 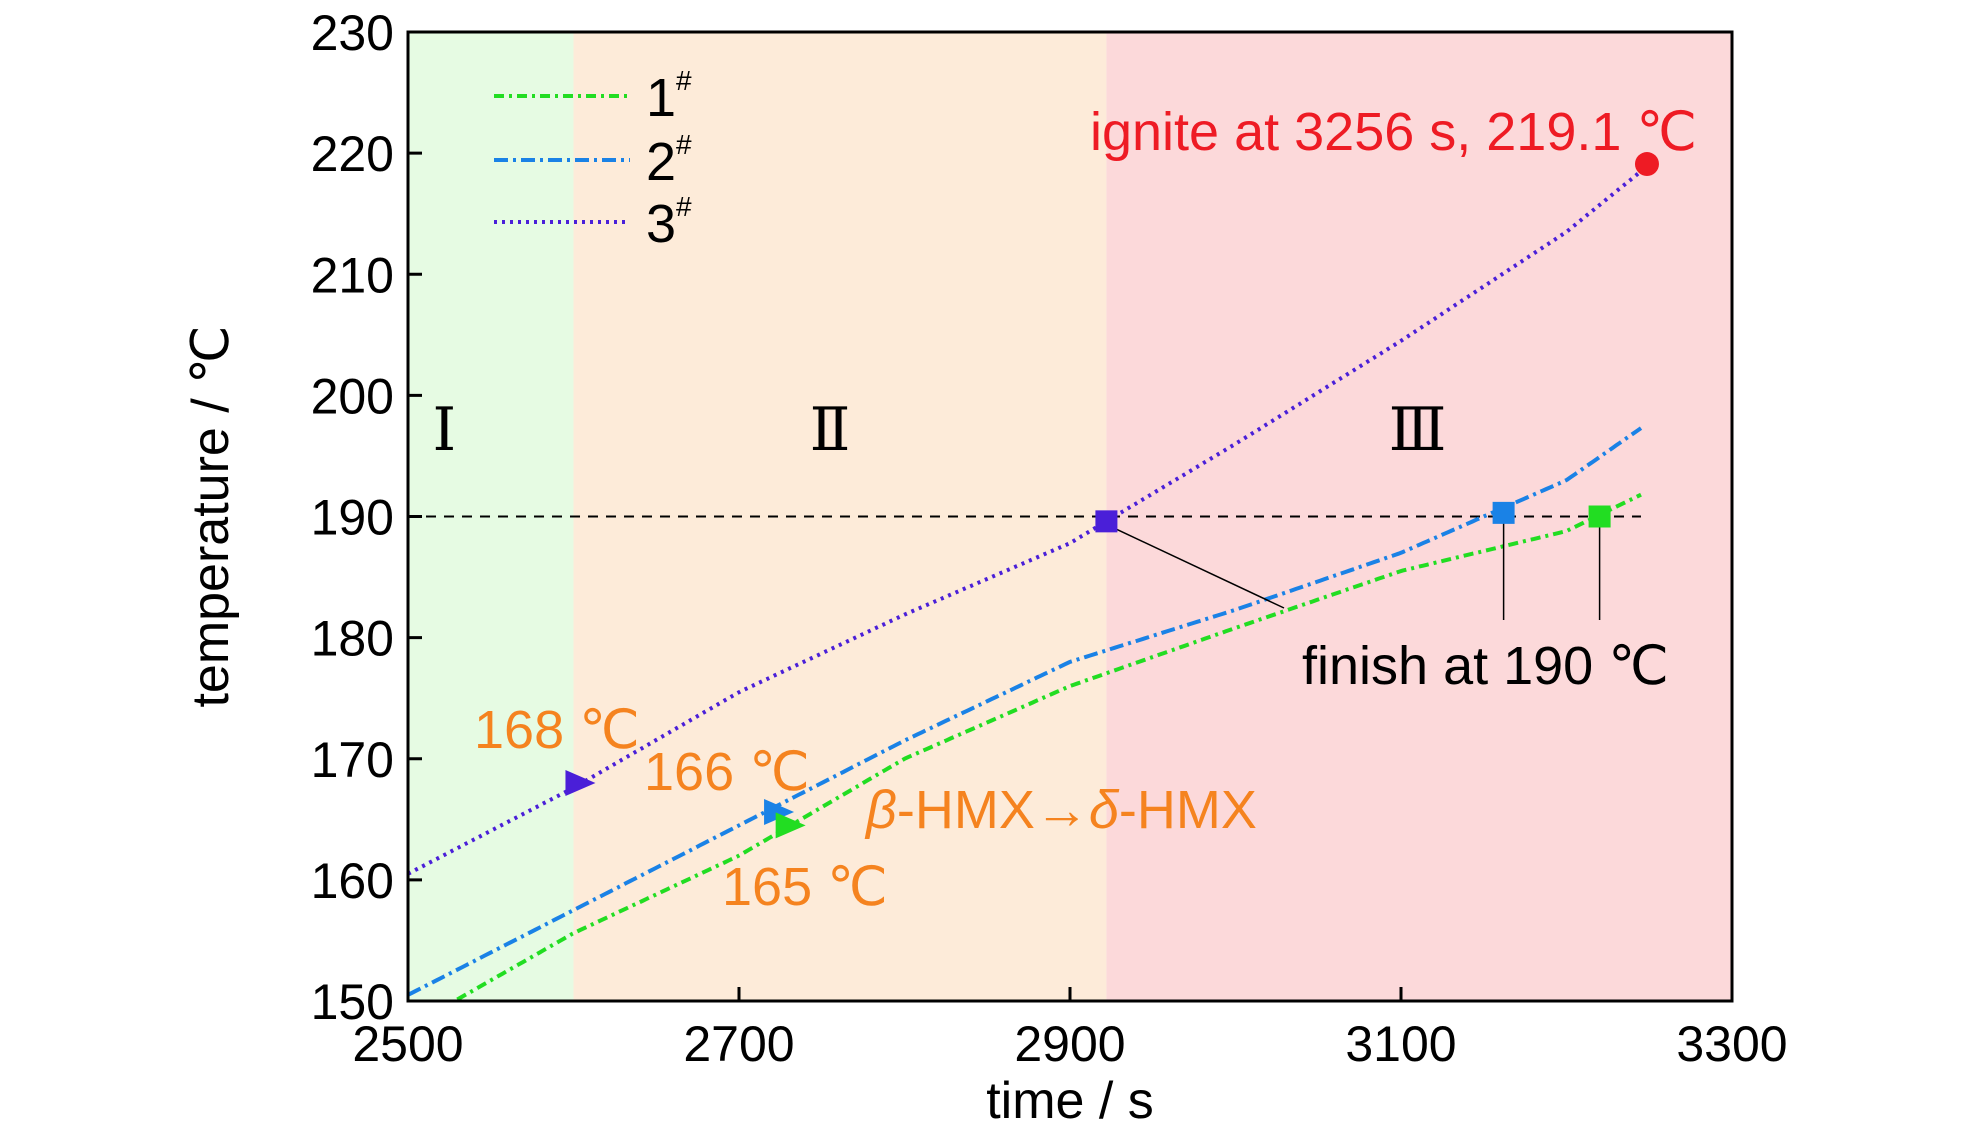 What do you see at coordinates (211, 516) in the screenshot?
I see `y-axis-title: temperature / ℃` at bounding box center [211, 516].